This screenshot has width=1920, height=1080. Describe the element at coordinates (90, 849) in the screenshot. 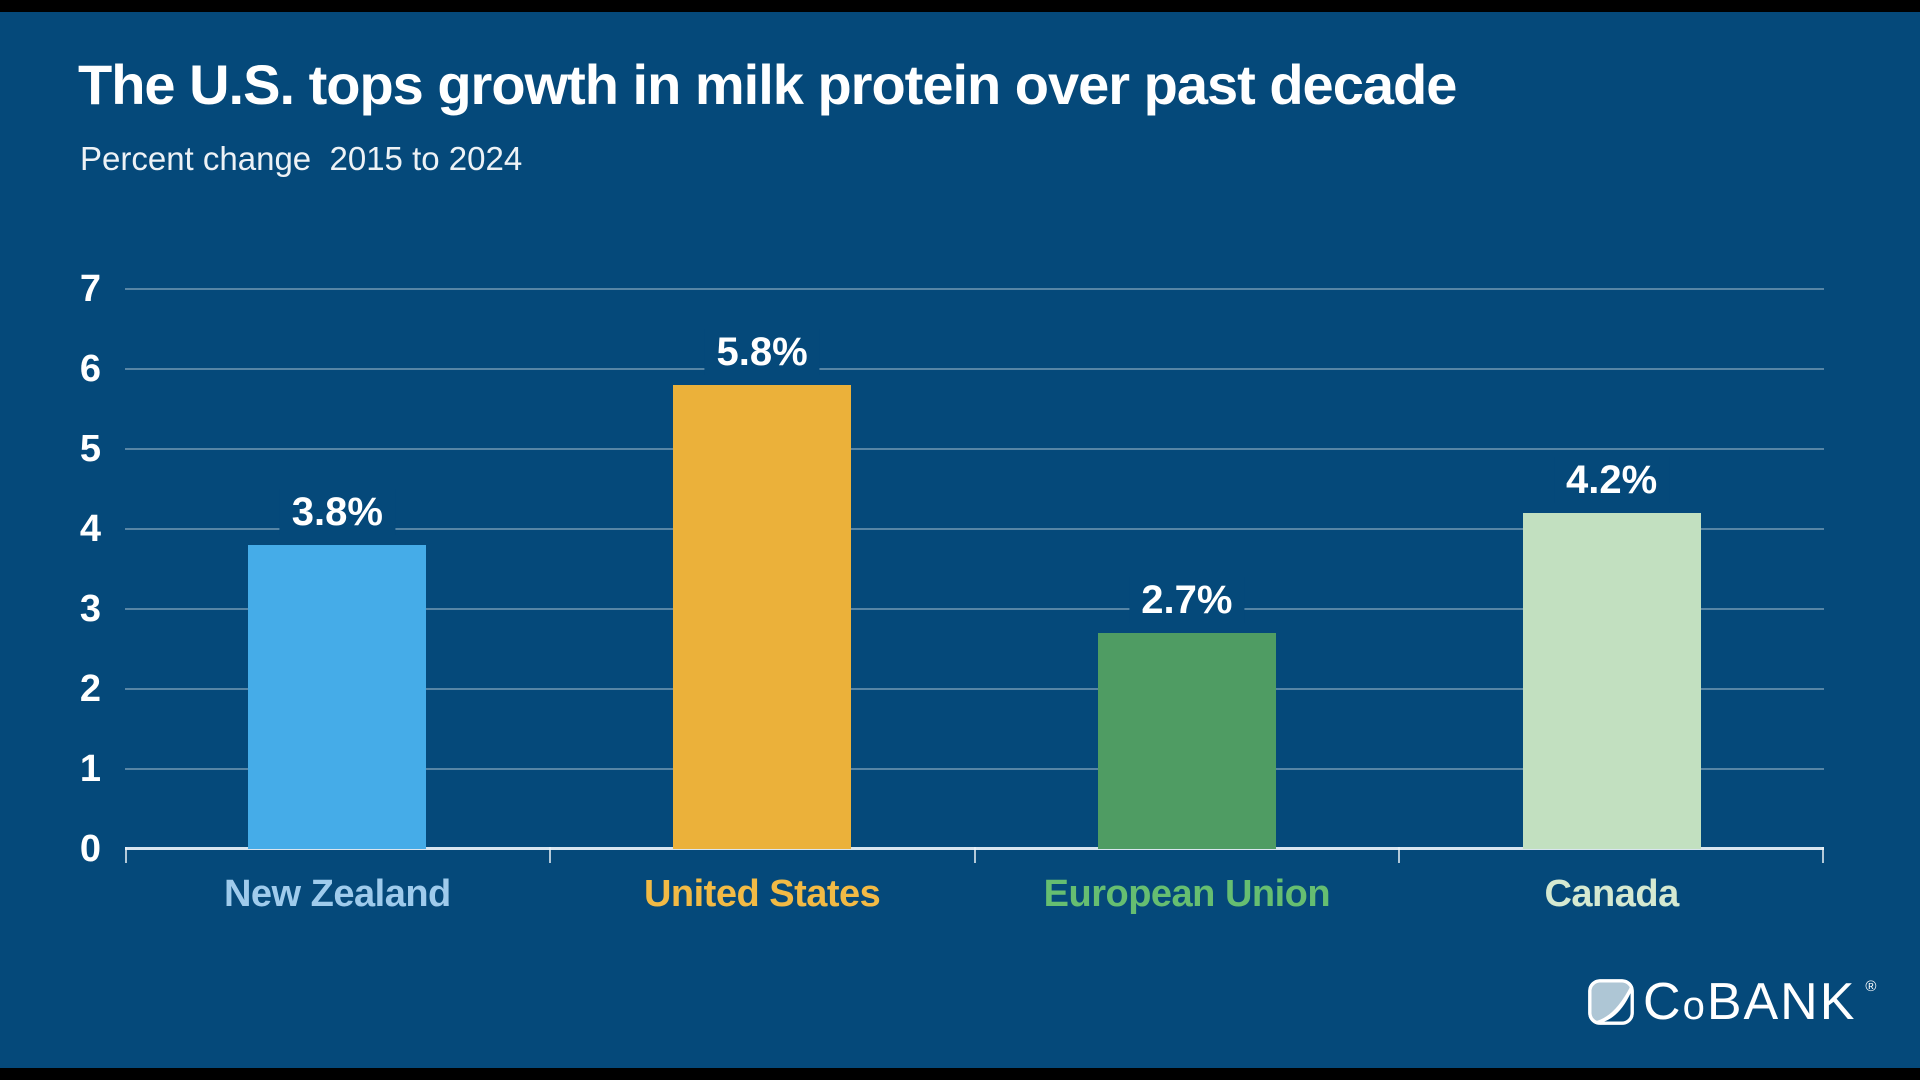

I see `y-axis-label-0: 0` at that location.